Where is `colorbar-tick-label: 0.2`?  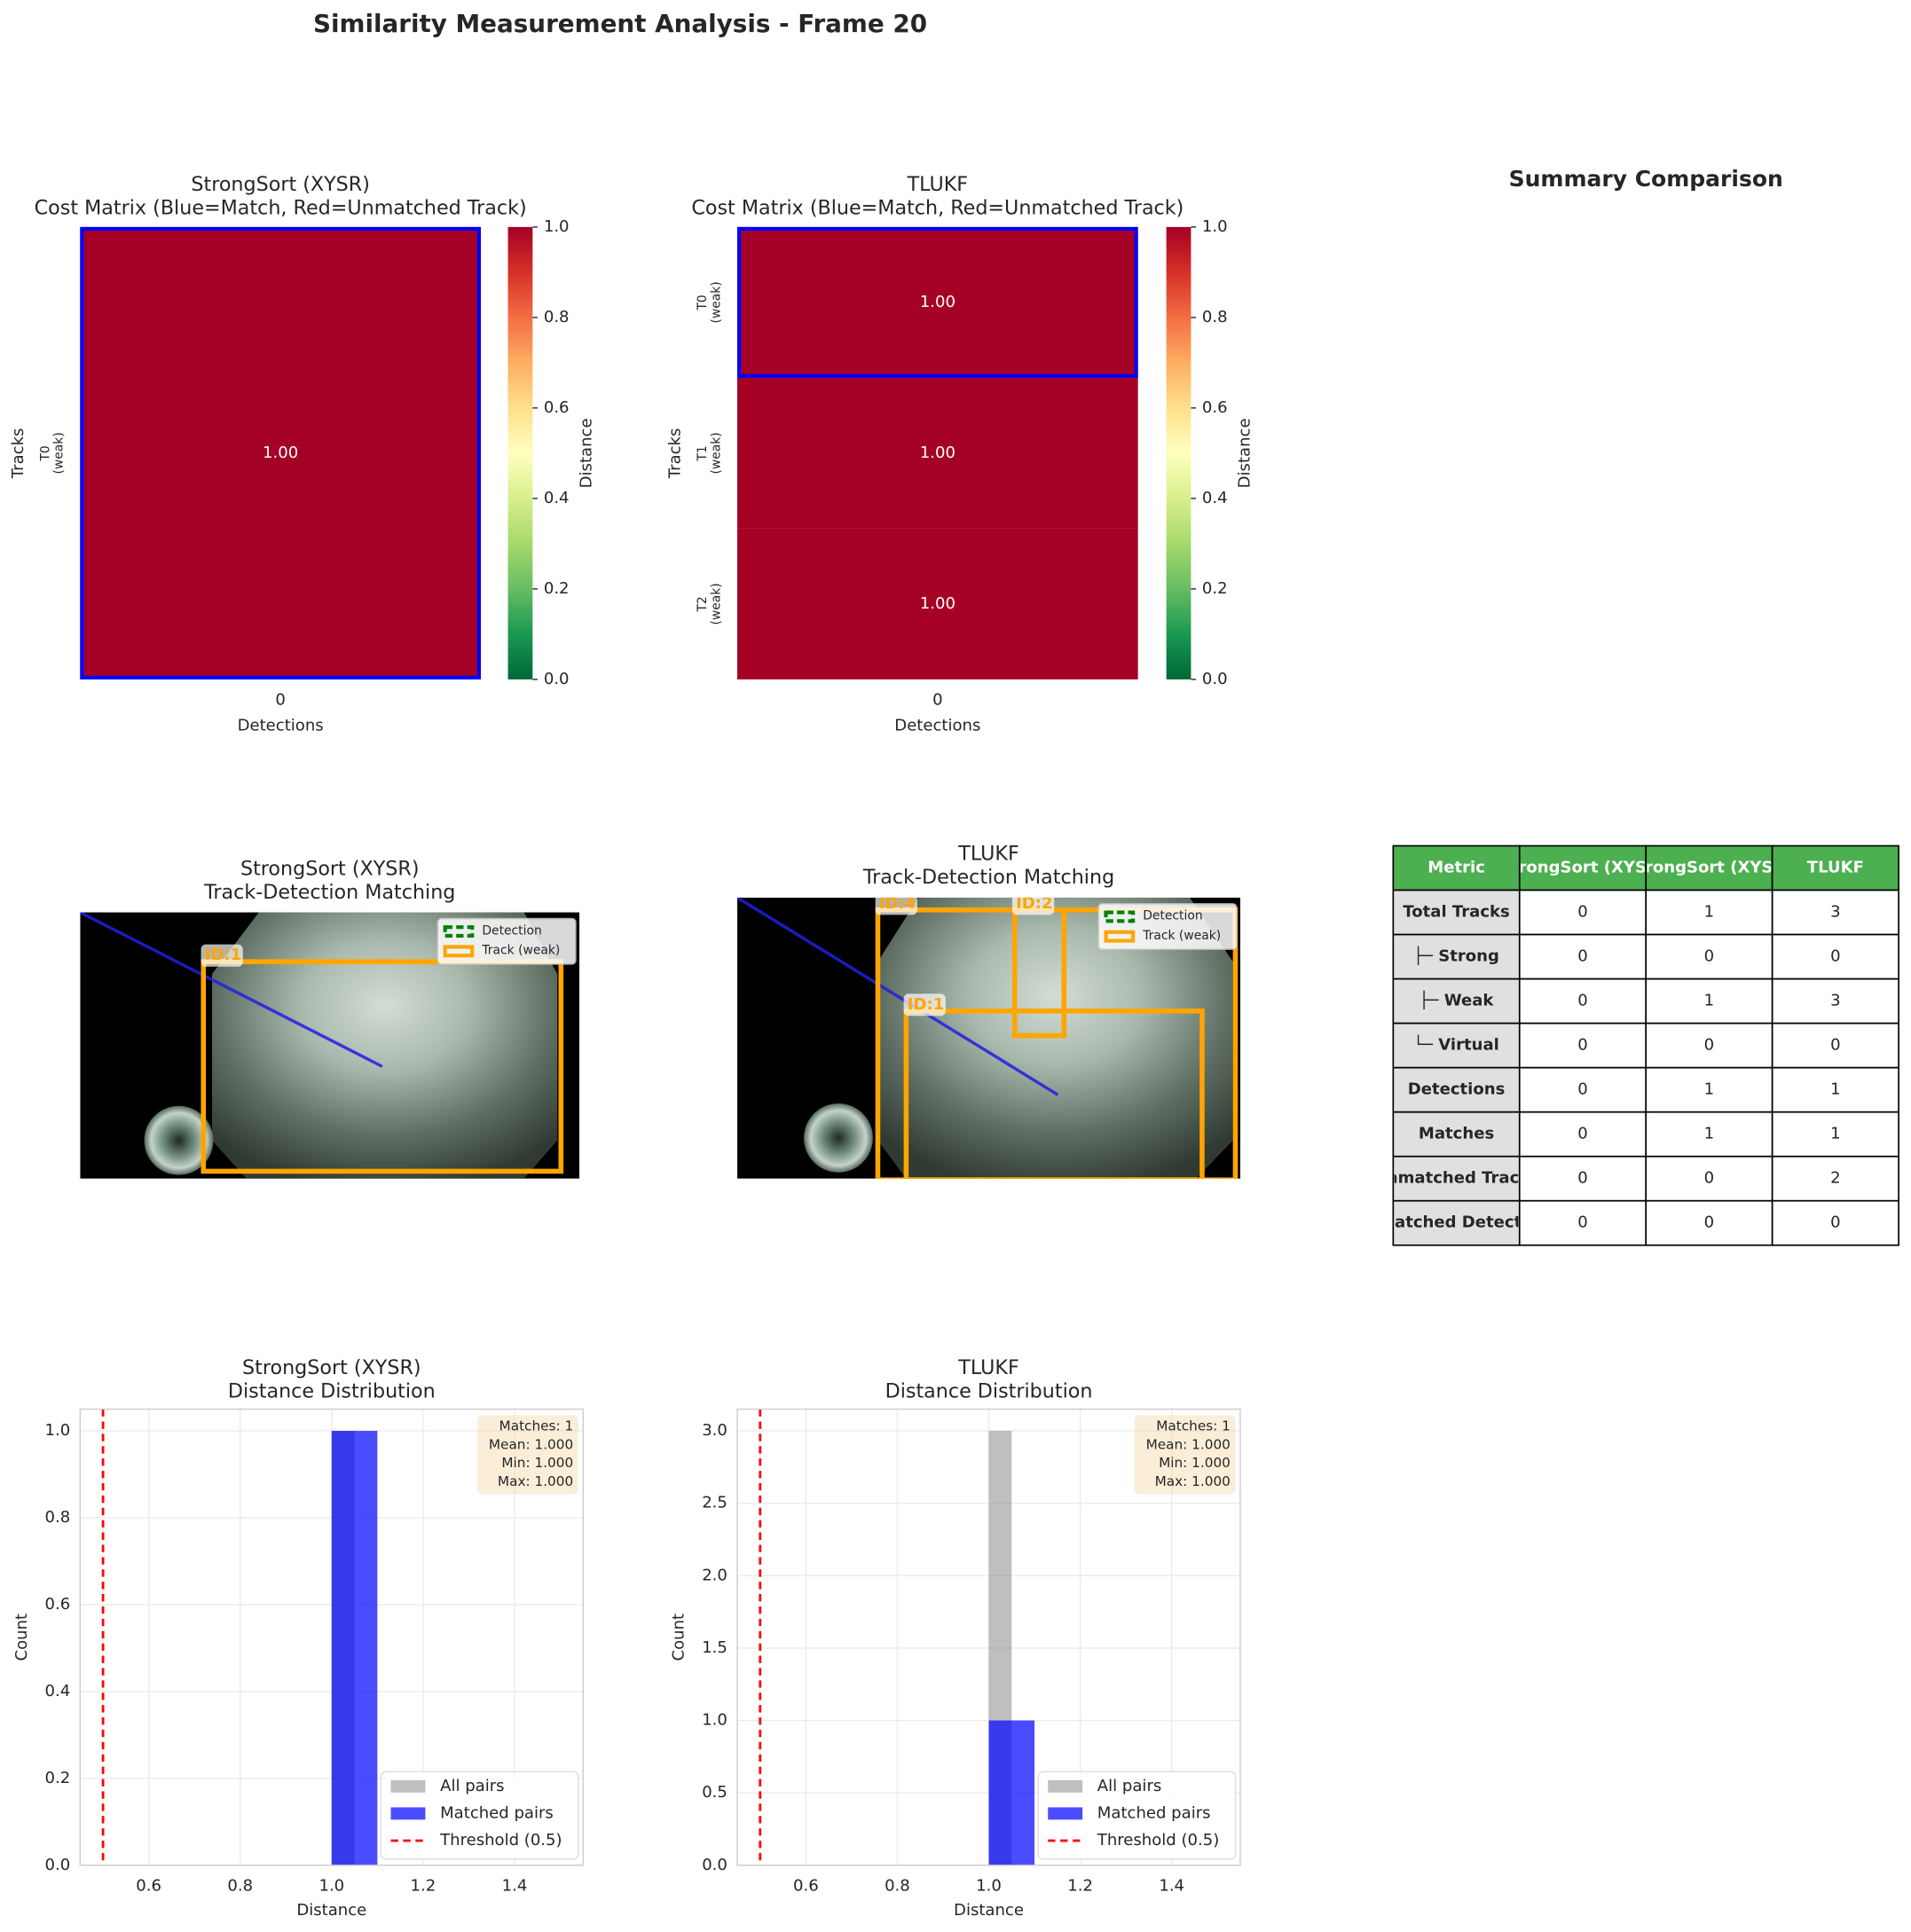 colorbar-tick-label: 0.2 is located at coordinates (557, 588).